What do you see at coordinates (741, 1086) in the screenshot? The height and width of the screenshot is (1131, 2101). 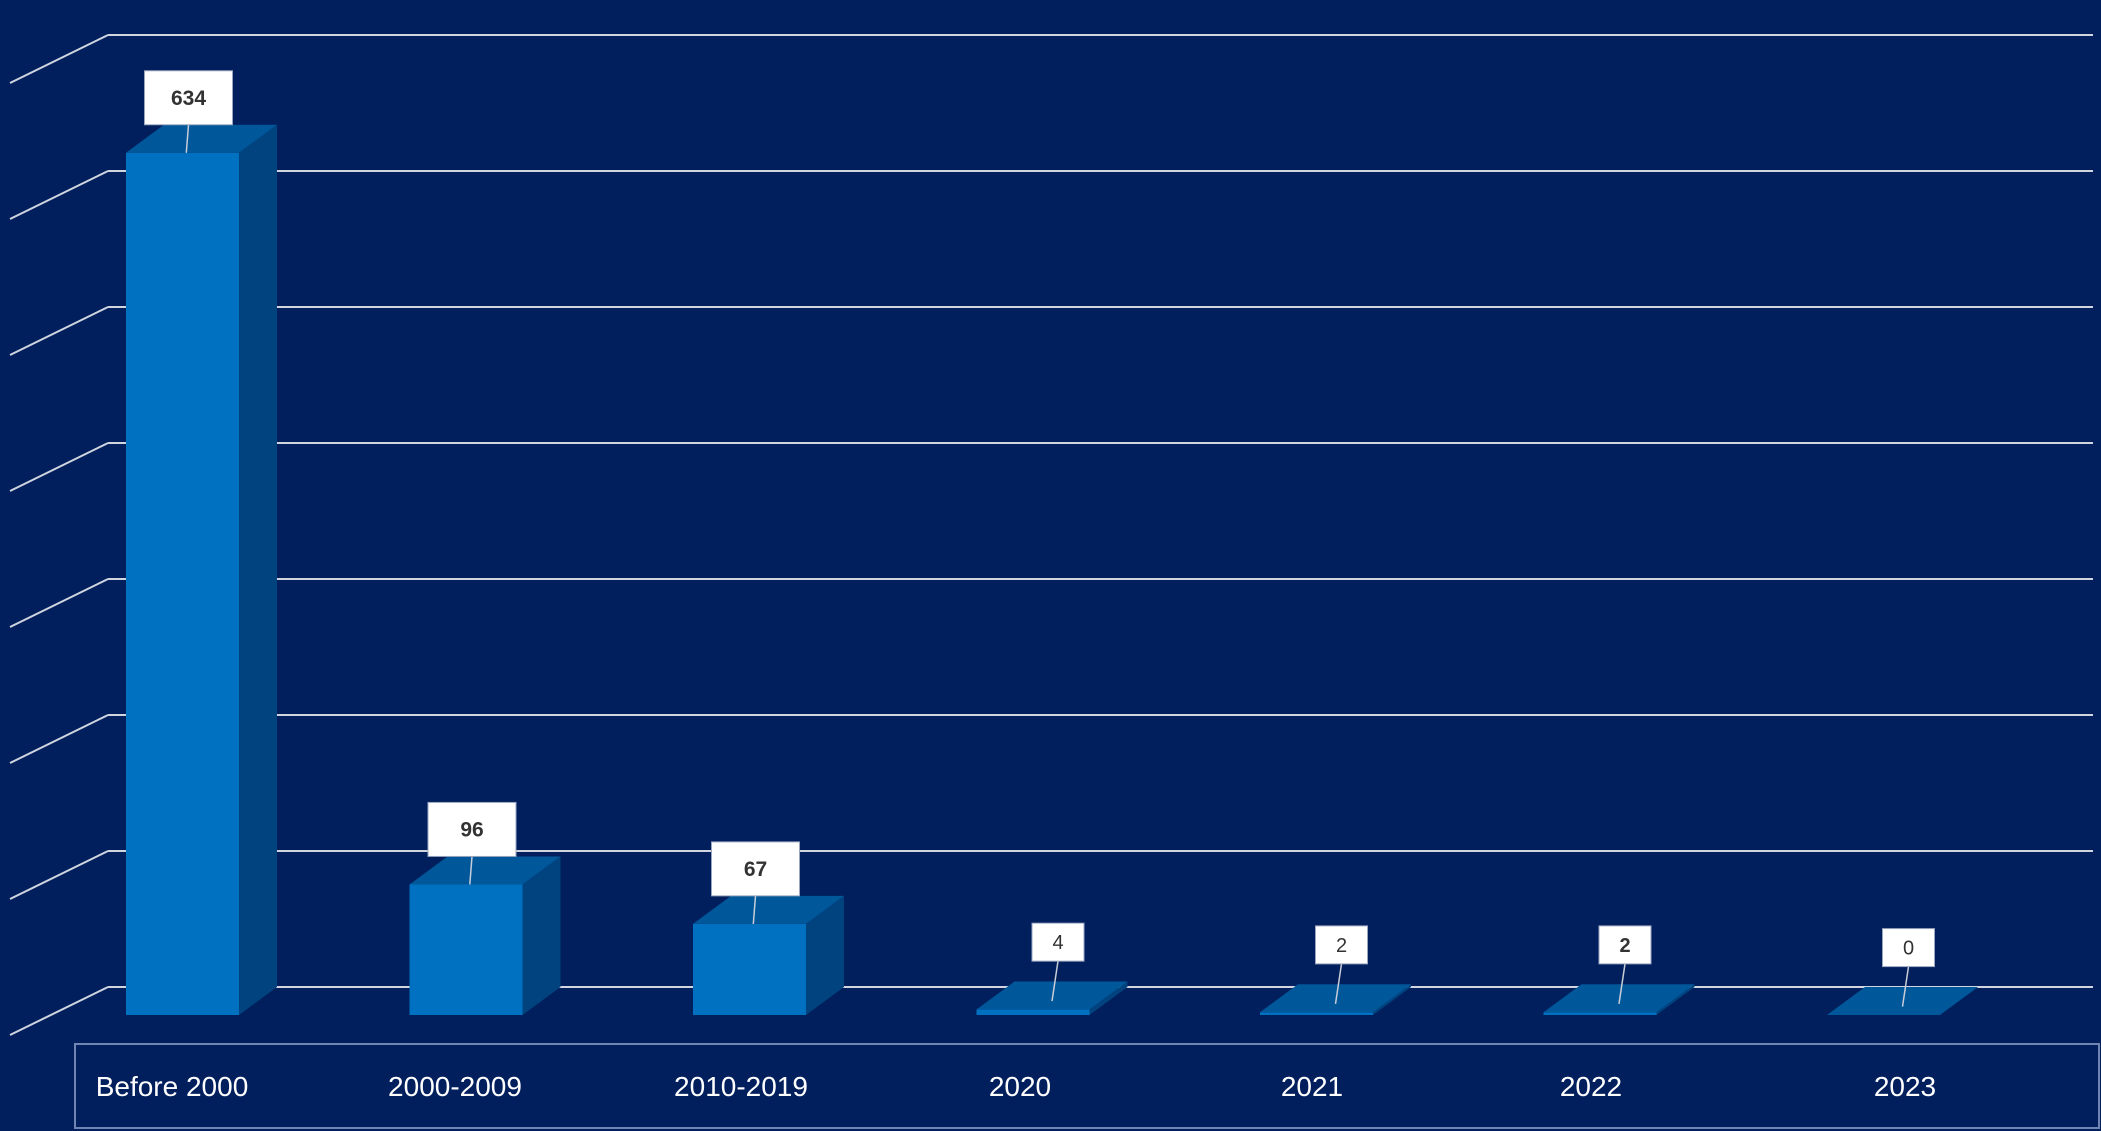 I see `category-label-2: 2010-2019` at bounding box center [741, 1086].